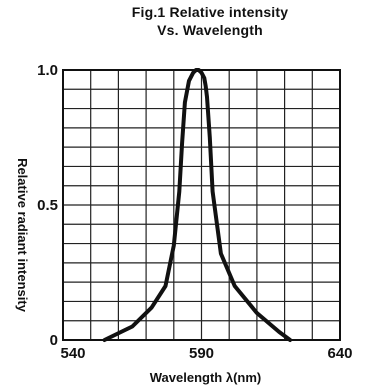 The image size is (384, 391). Describe the element at coordinates (210, 30) in the screenshot. I see `chart-title-line-2: Vs. Wavelength` at that location.